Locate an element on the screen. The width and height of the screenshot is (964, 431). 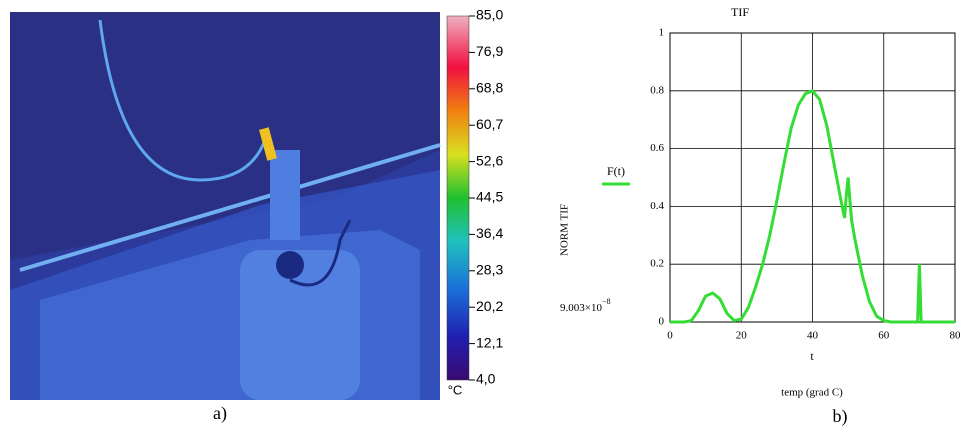
colorbar-tick-label: 60,7 is located at coordinates (489, 124).